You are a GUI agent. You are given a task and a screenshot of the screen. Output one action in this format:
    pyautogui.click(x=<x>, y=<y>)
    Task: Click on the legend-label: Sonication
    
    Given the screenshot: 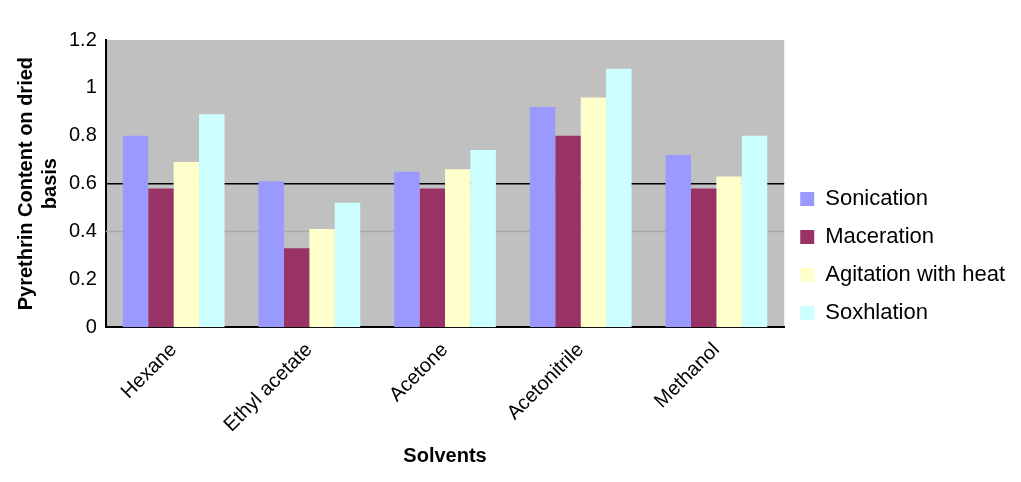 What is the action you would take?
    pyautogui.click(x=876, y=198)
    